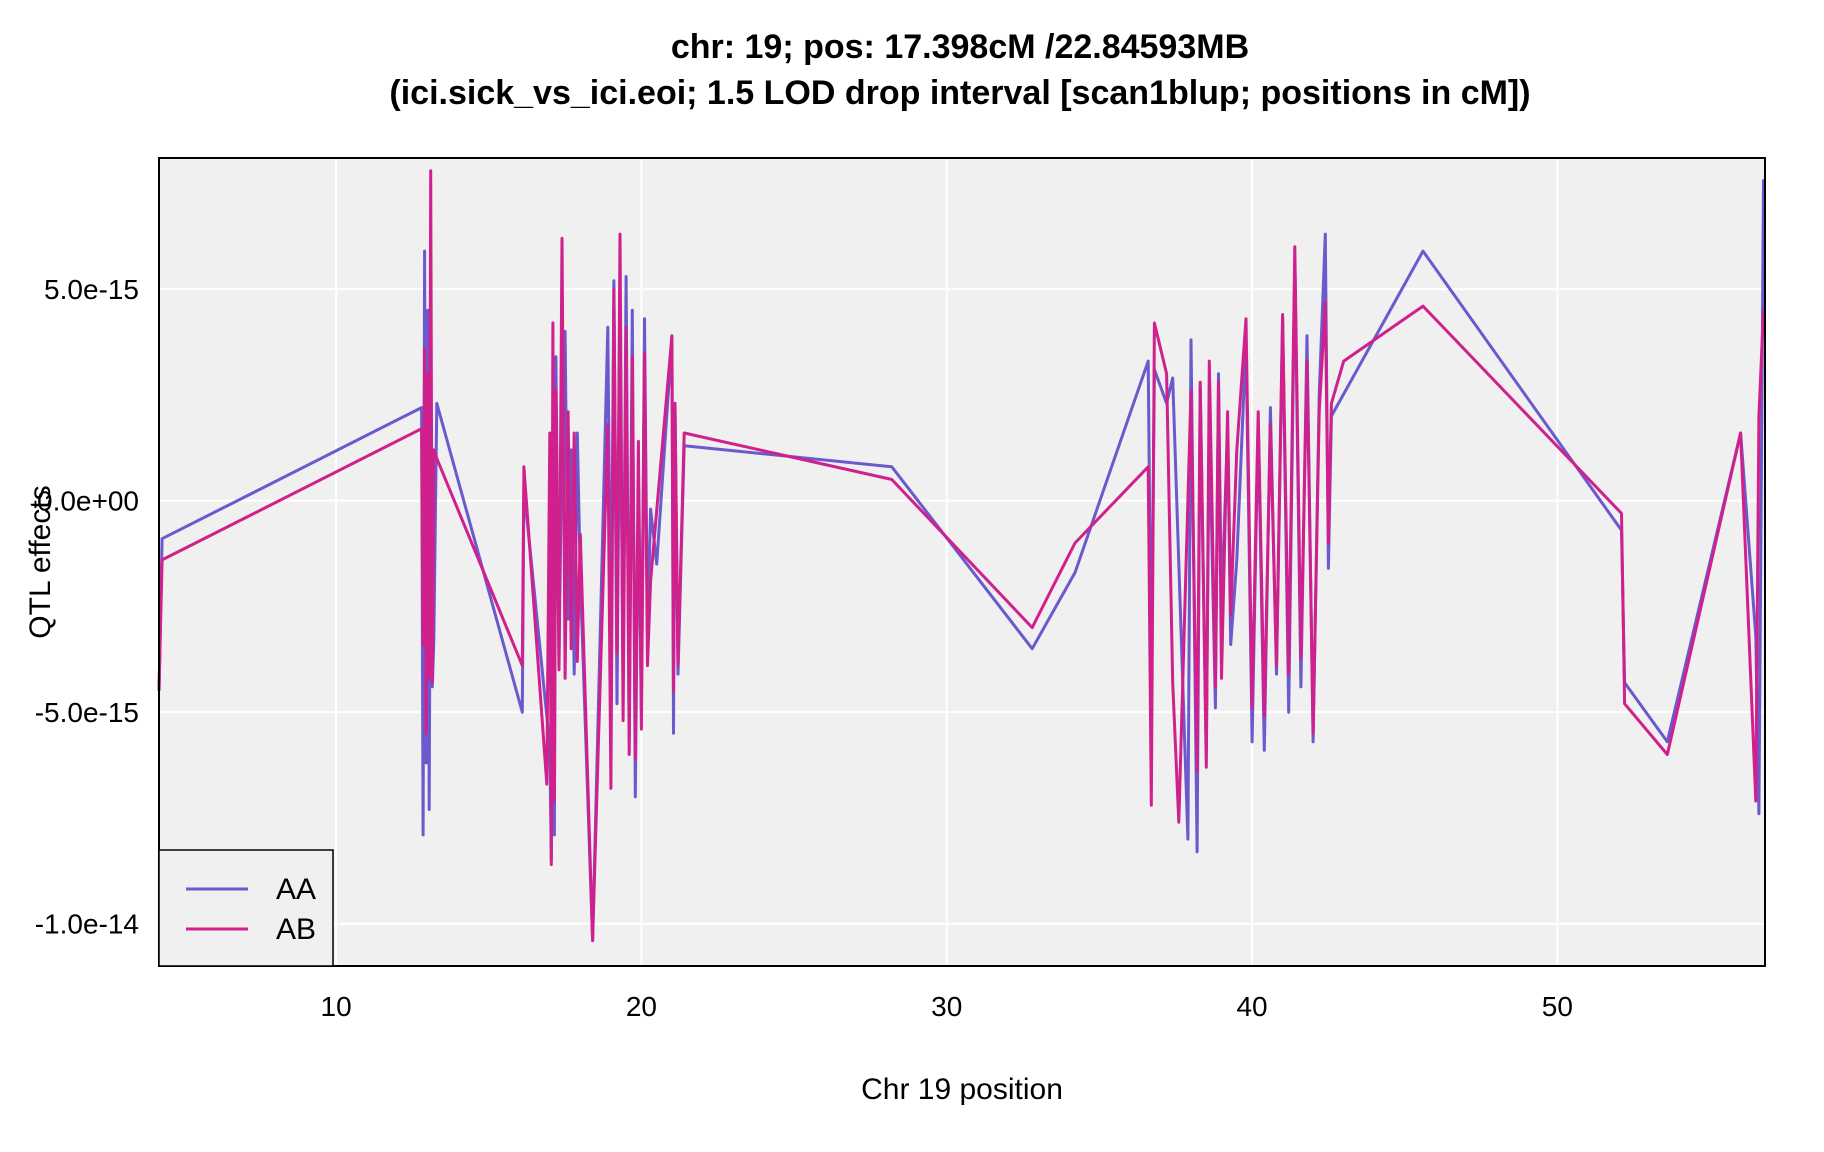 Image resolution: width=1824 pixels, height=1152 pixels. Describe the element at coordinates (641, 1006) in the screenshot. I see `x-tick-label: 20` at that location.